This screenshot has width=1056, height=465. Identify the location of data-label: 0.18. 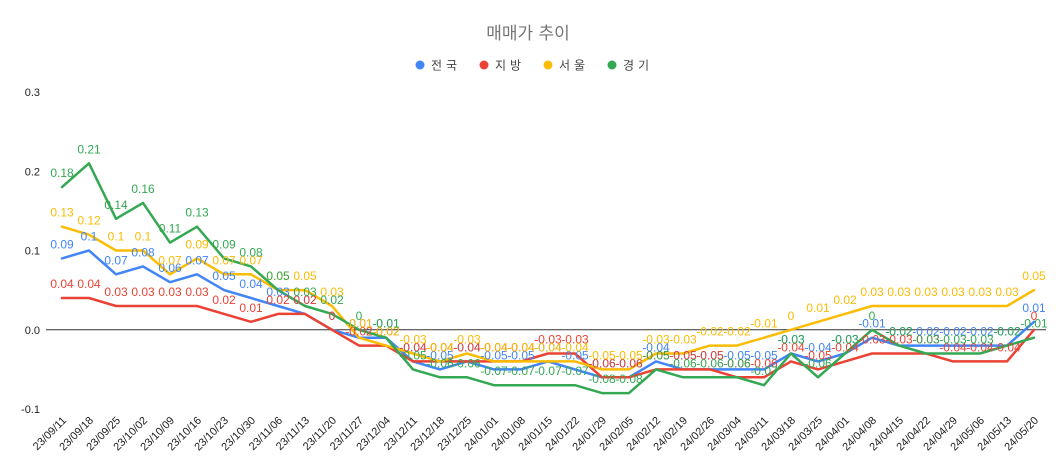
(62, 173).